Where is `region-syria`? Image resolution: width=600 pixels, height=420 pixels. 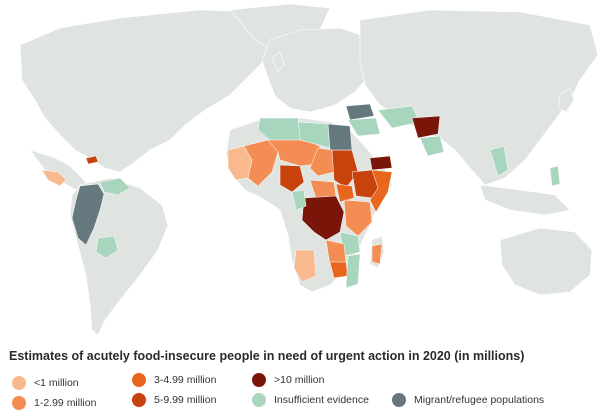 region-syria is located at coordinates (360, 112).